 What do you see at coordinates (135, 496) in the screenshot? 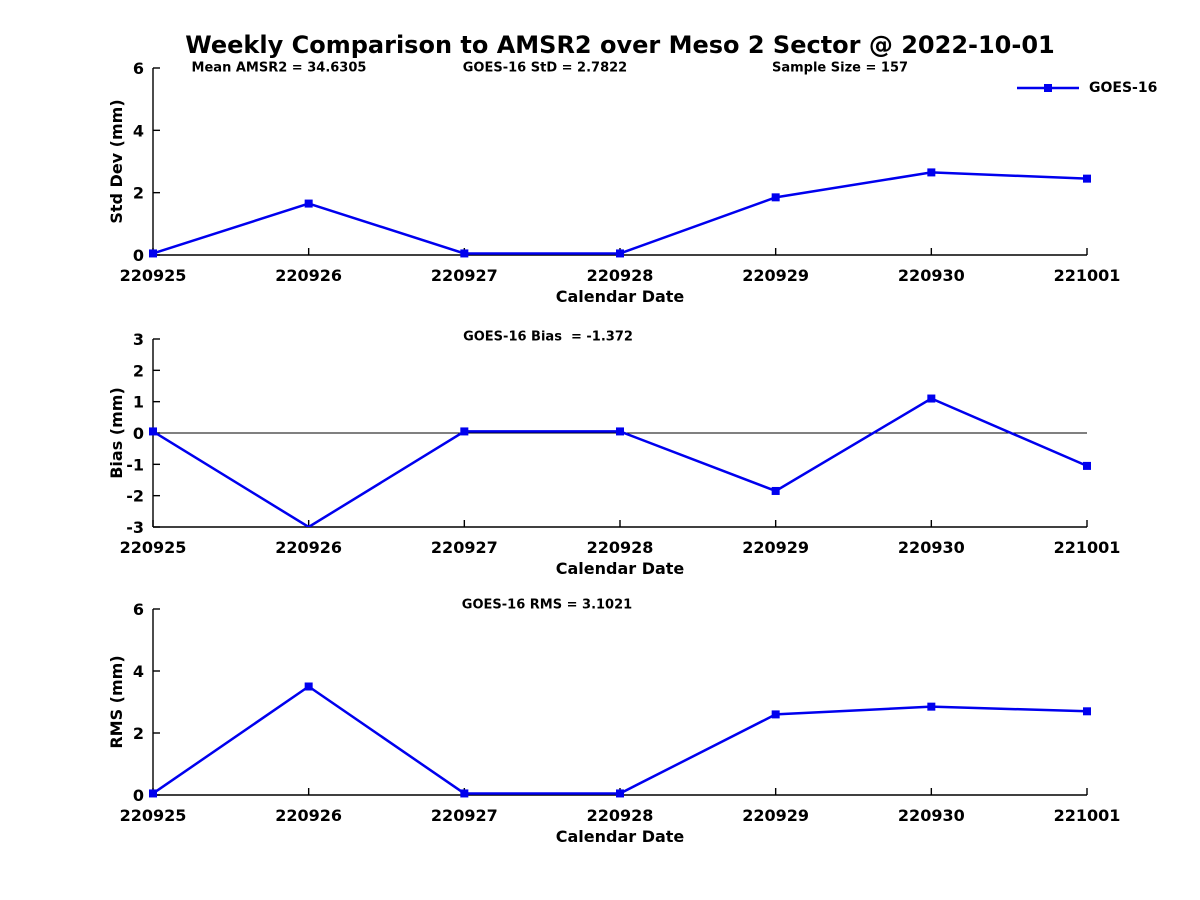
I see `y-tick-label: -2` at bounding box center [135, 496].